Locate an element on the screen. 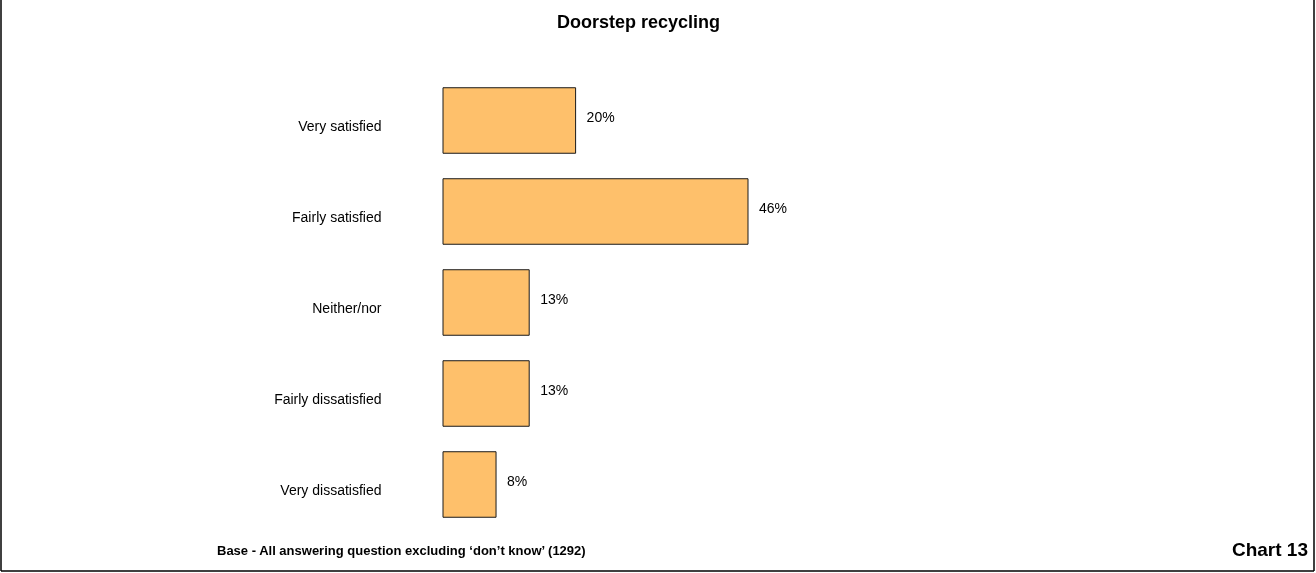 Image resolution: width=1316 pixels, height=573 pixels. y-tick-label: Neither/nor is located at coordinates (347, 307).